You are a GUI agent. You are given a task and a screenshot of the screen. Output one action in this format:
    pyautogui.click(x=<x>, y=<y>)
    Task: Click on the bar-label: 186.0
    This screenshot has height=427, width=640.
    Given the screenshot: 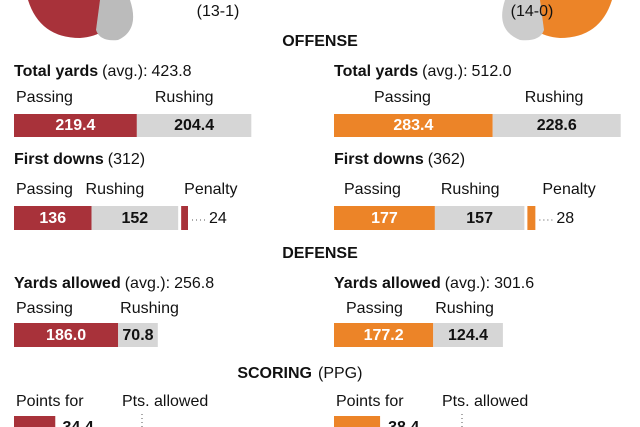 What is the action you would take?
    pyautogui.click(x=66, y=335)
    